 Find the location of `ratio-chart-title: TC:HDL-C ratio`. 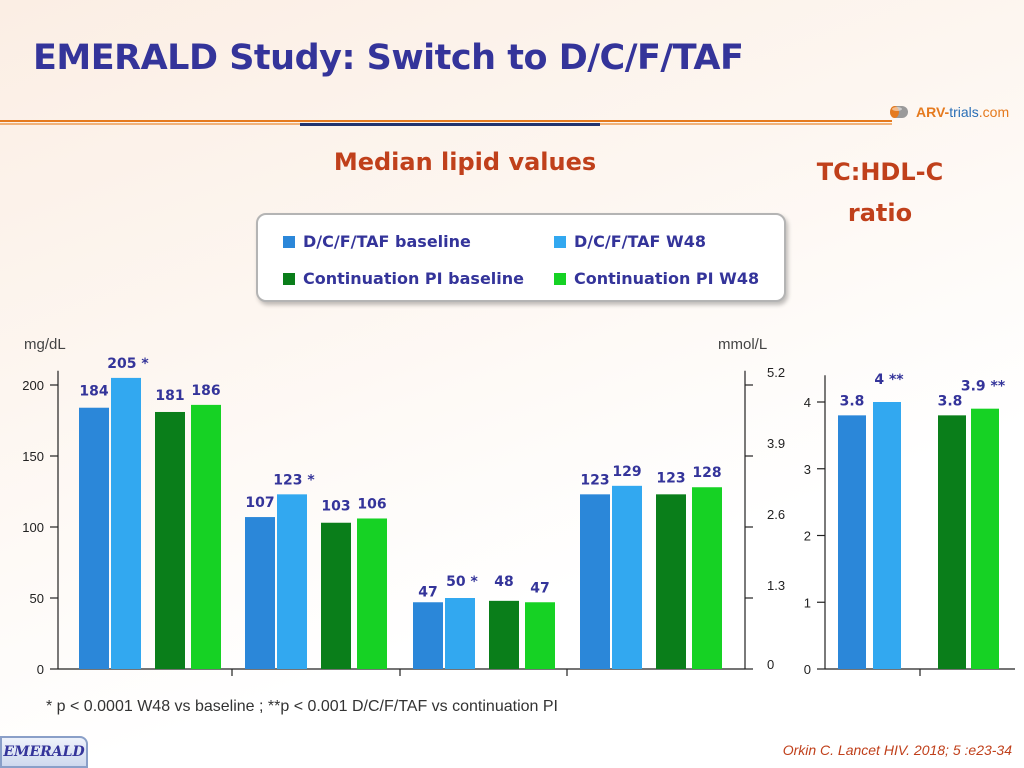

ratio-chart-title: TC:HDL-C ratio is located at coordinates (880, 193).